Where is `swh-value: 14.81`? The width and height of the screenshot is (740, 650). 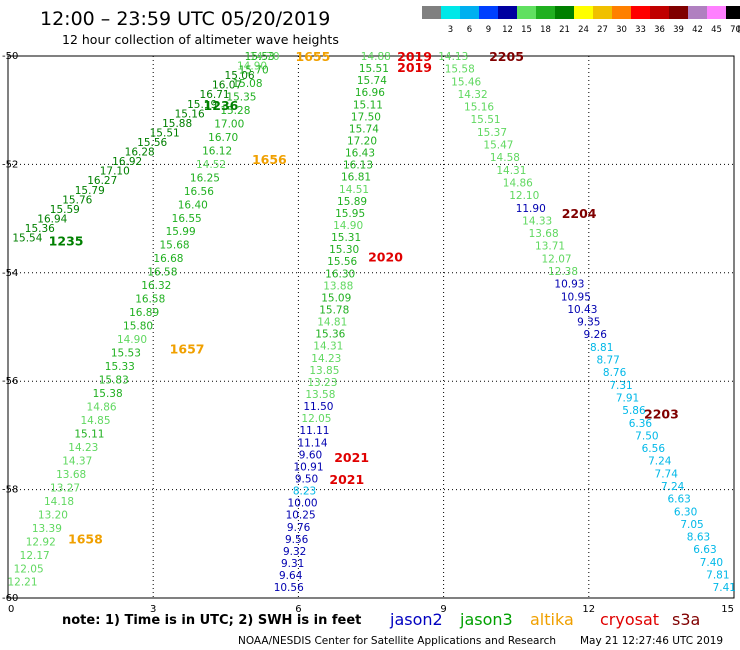
swh-value: 14.81 is located at coordinates (332, 323).